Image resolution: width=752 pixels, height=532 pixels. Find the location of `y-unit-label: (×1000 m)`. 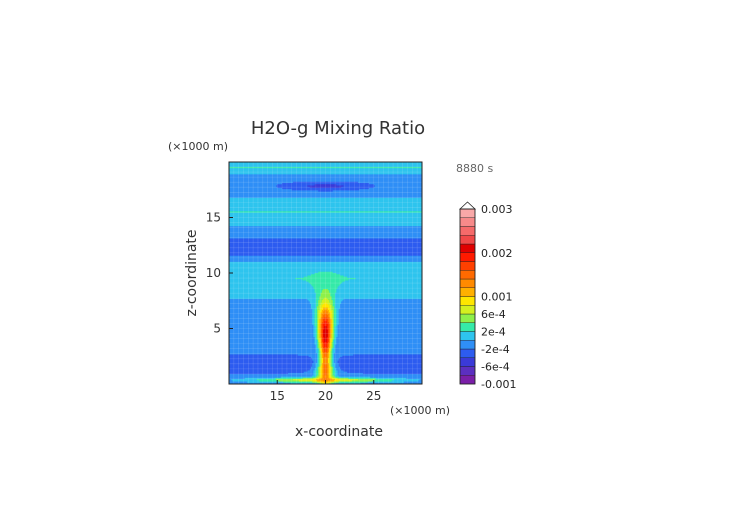

y-unit-label: (×1000 m) is located at coordinates (198, 146).